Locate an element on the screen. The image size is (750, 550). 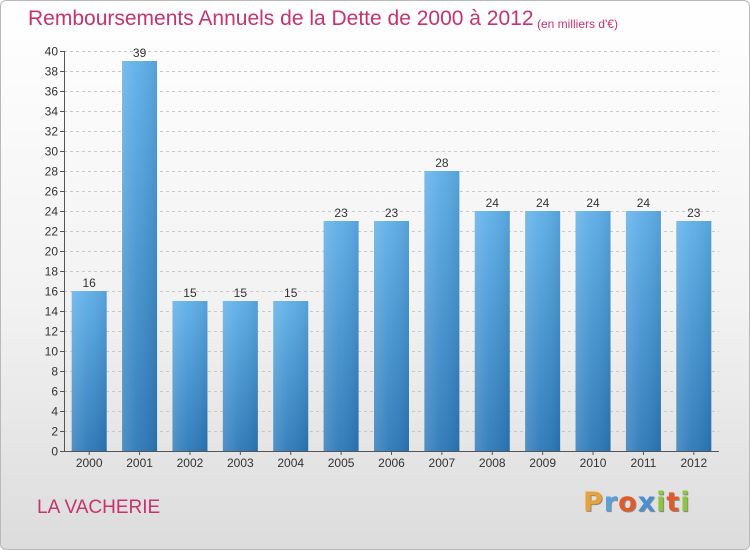
y-tick-label: 22 is located at coordinates (52, 232).